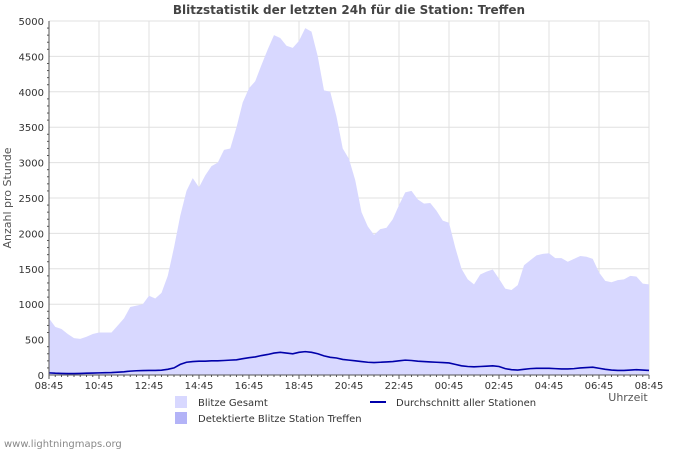 The width and height of the screenshot is (700, 454). Describe the element at coordinates (399, 386) in the screenshot. I see `x-tick-label: 22:45` at that location.